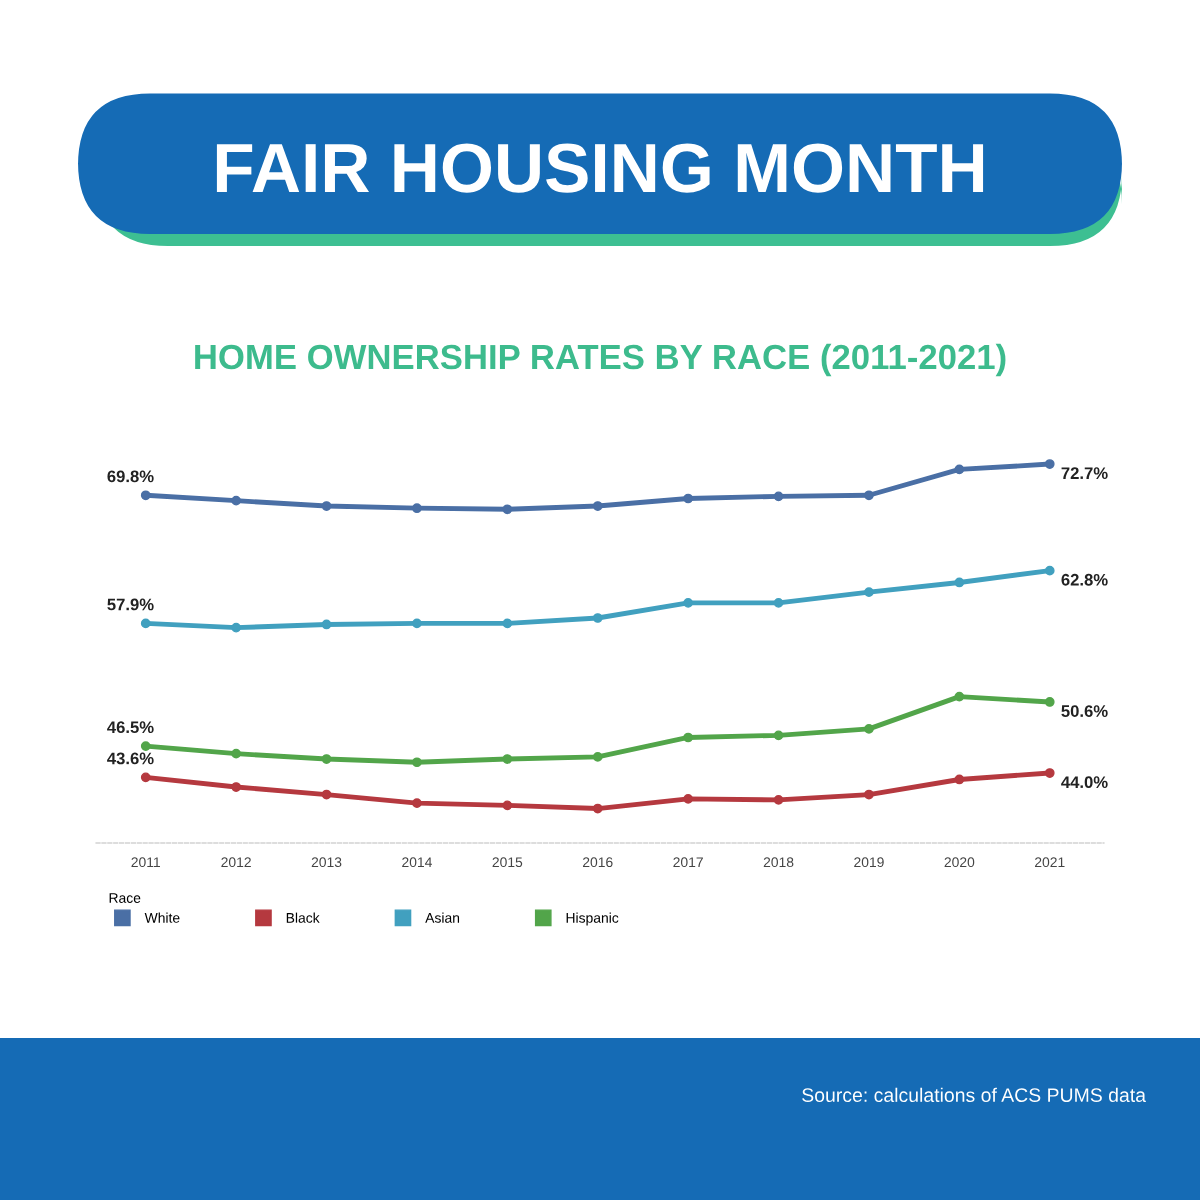 The height and width of the screenshot is (1200, 1200). I want to click on legend-label: Black, so click(303, 917).